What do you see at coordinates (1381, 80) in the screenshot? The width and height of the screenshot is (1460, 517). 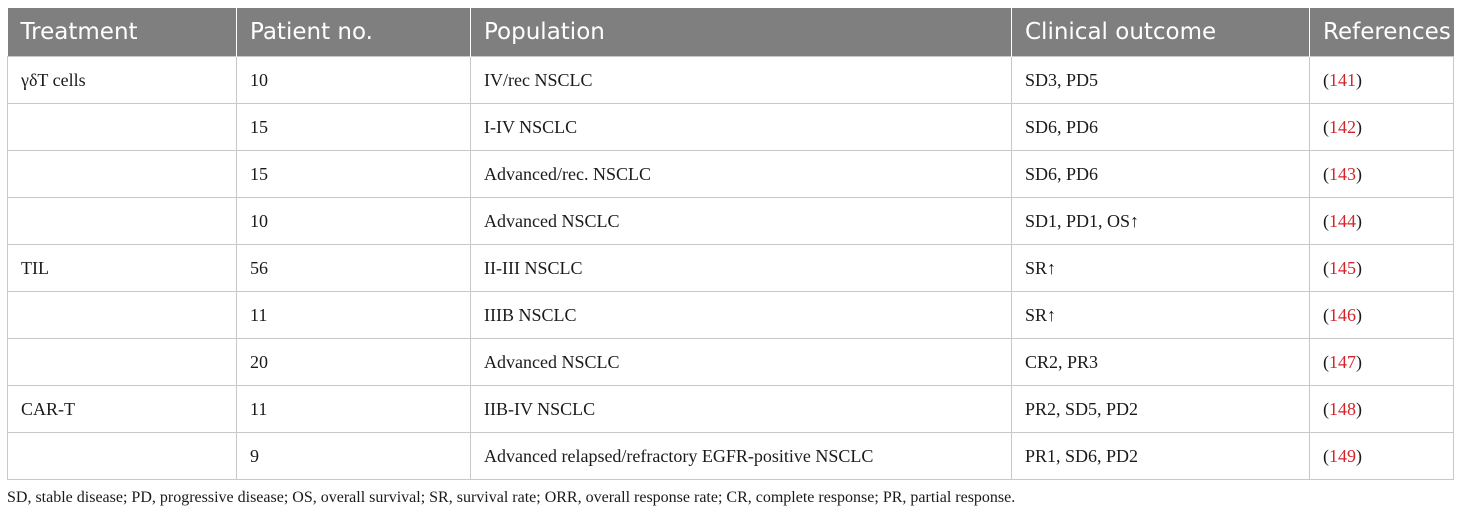 I see `cell-references: (141)` at bounding box center [1381, 80].